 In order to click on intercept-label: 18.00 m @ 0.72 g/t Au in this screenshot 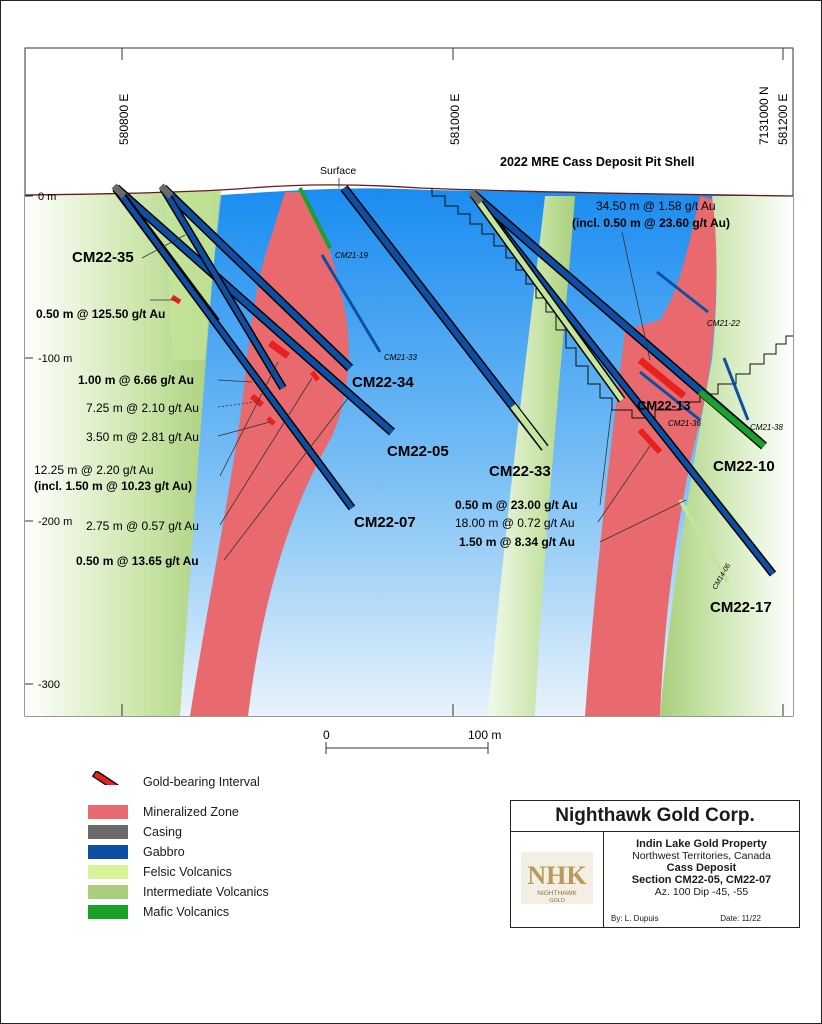, I will do `click(515, 523)`.